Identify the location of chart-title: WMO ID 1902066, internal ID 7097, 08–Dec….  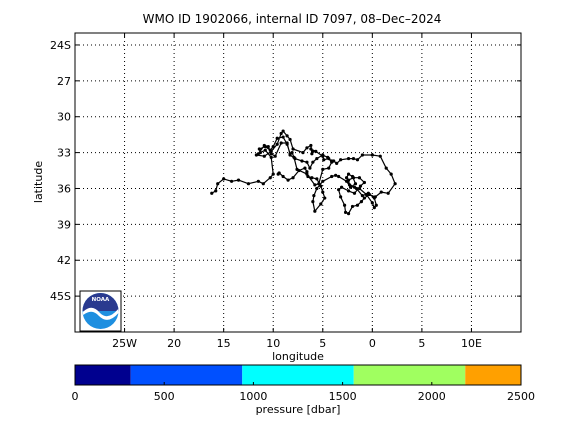
(292, 19).